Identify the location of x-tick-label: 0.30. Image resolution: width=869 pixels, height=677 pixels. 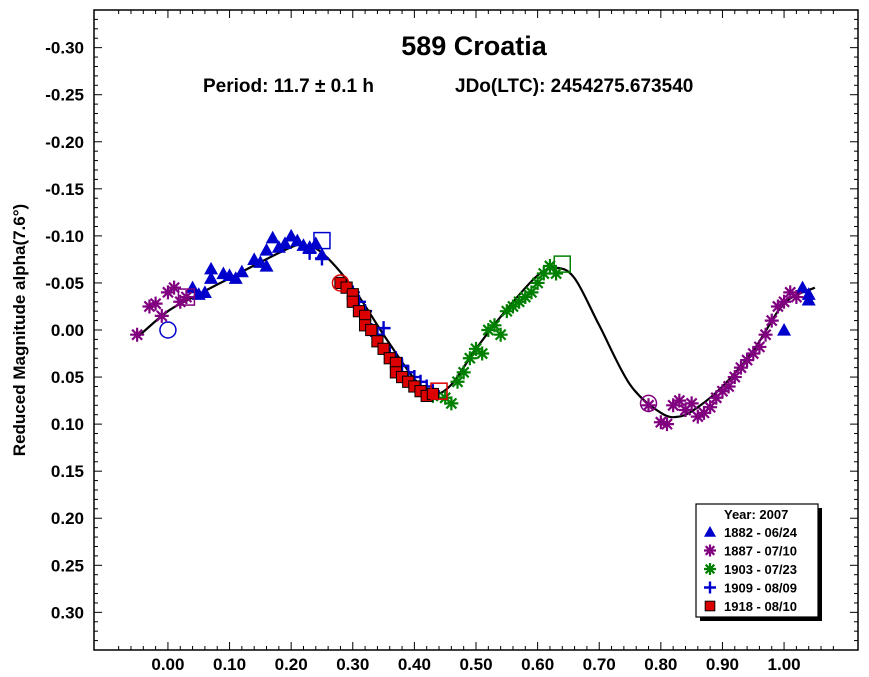
(352, 664).